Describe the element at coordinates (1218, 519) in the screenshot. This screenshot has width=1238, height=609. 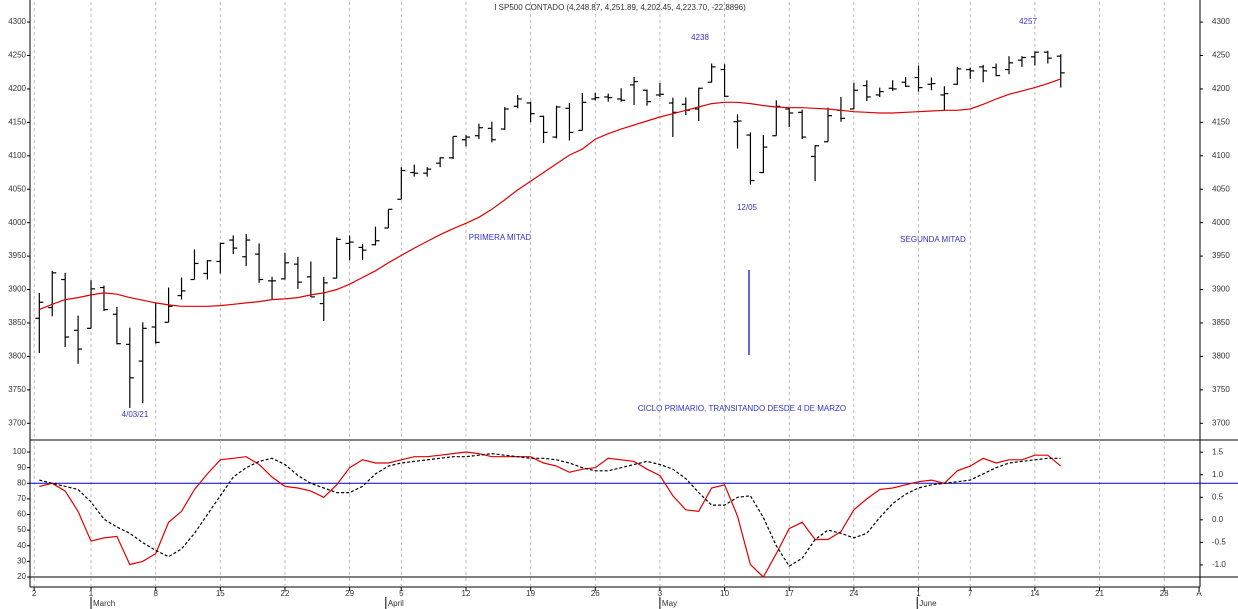
I see `y2-tick-label: 0.0` at that location.